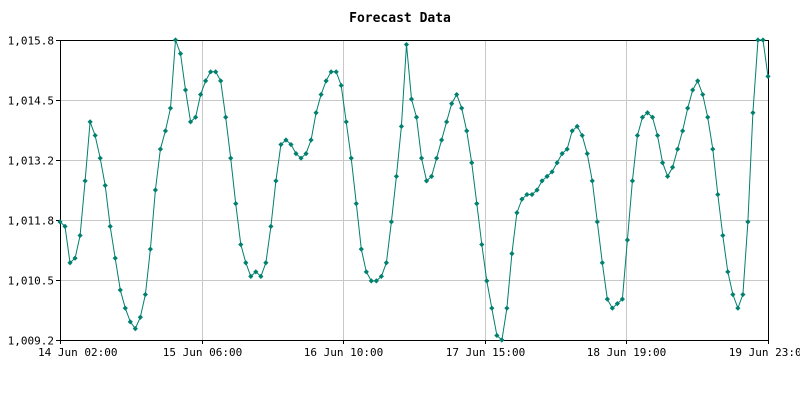  What do you see at coordinates (626, 352) in the screenshot?
I see `x-tick-label: 18 Jun 19:00` at bounding box center [626, 352].